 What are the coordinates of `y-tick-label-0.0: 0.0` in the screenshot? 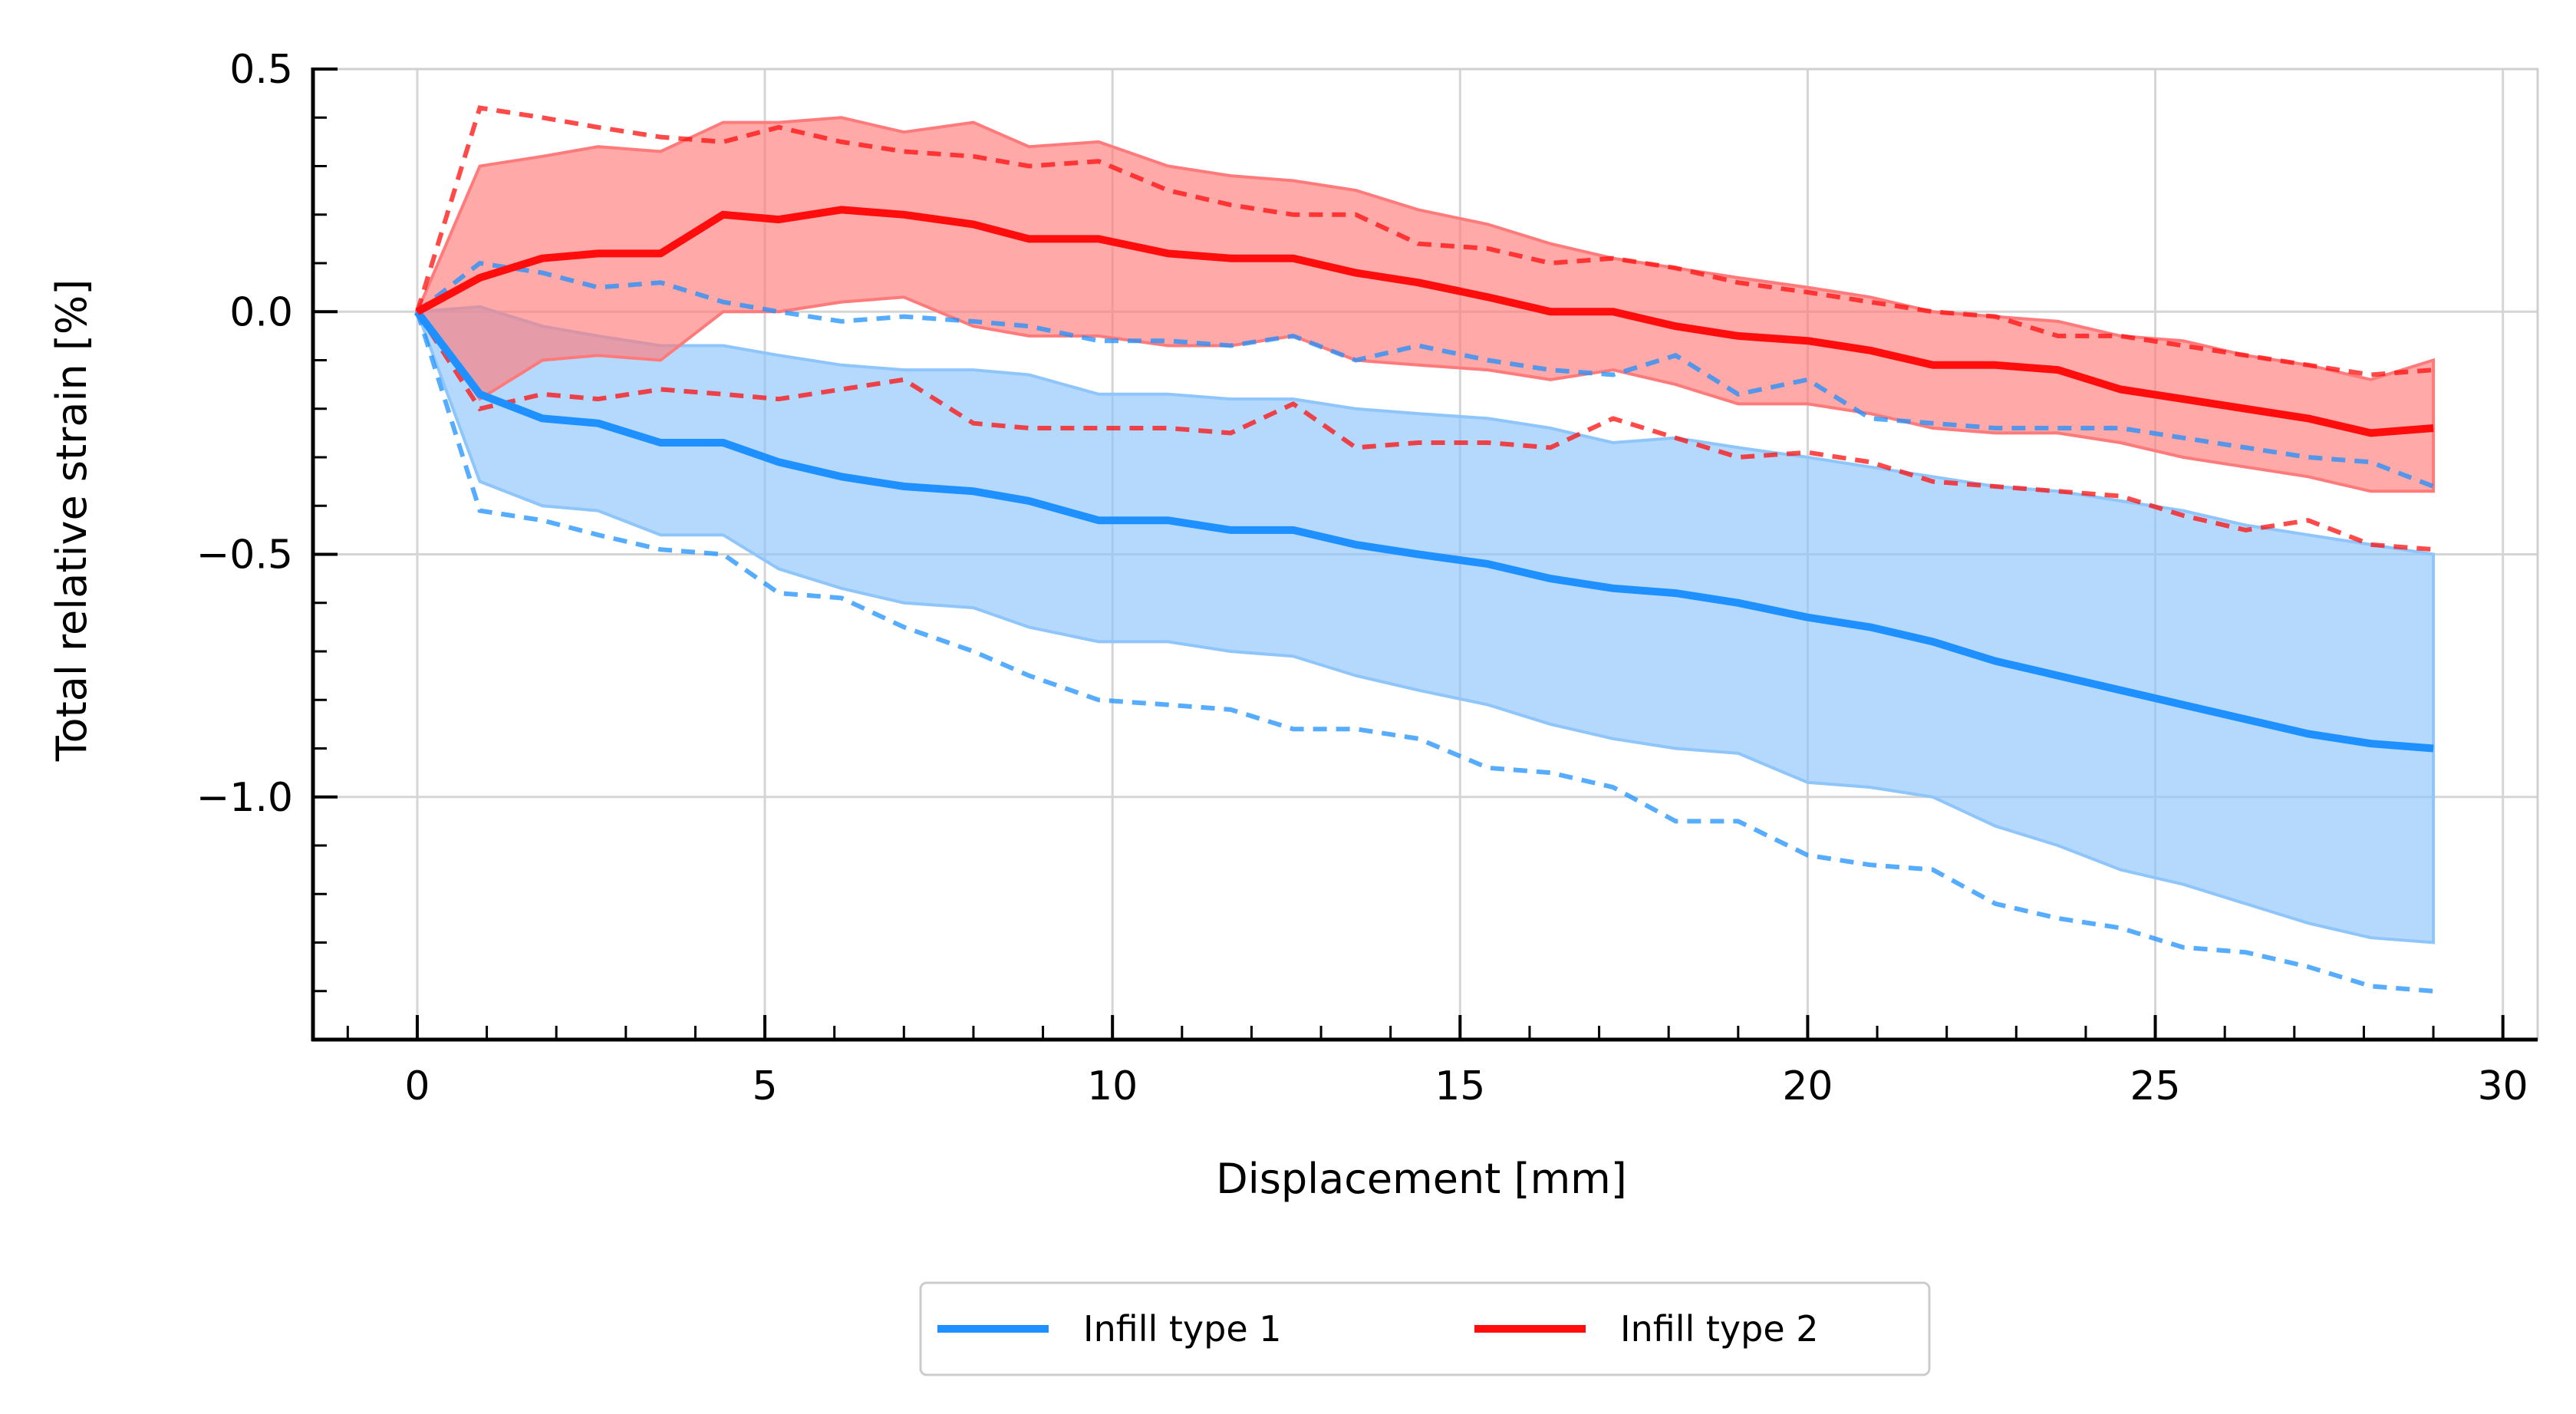 It's located at (261, 312).